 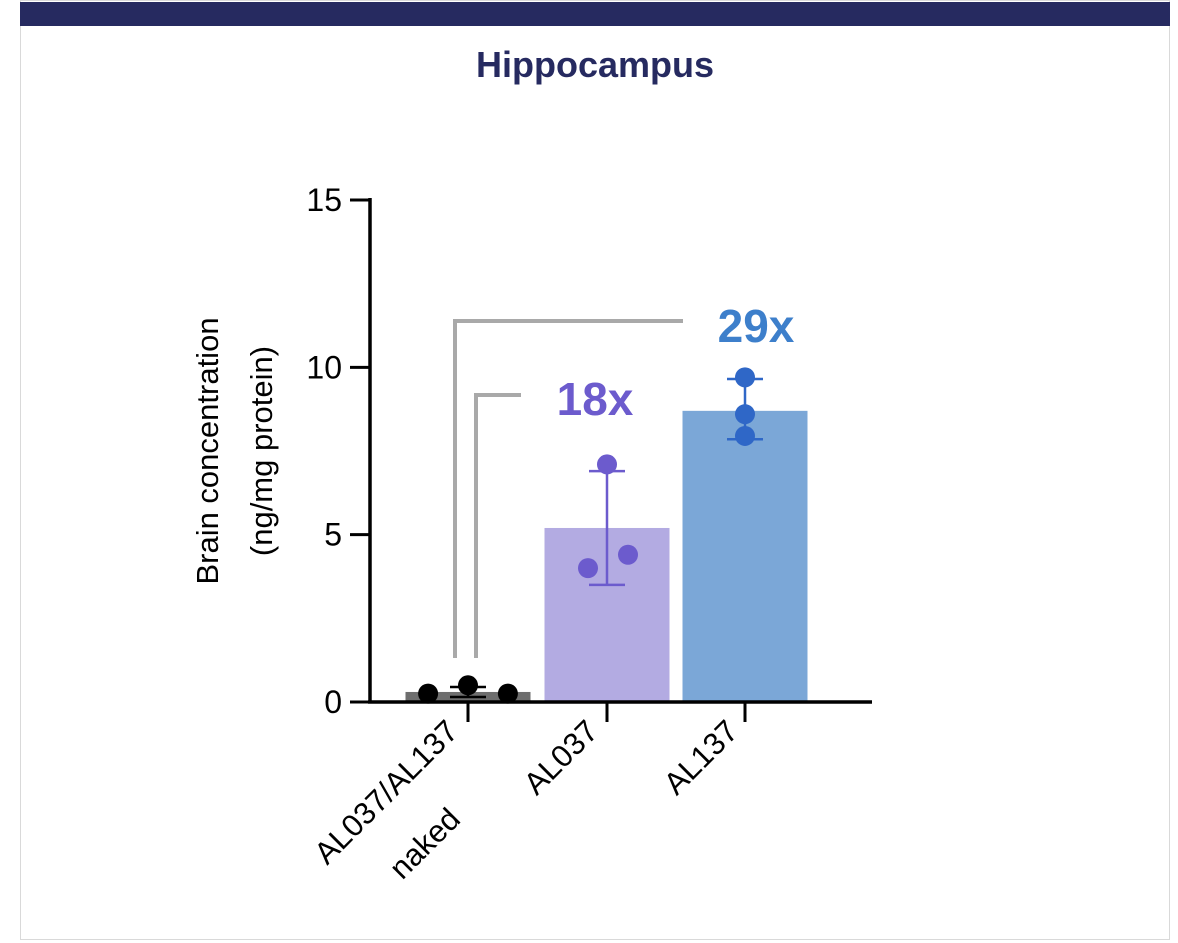 I want to click on y-tick-label-0: 0, so click(x=333, y=702).